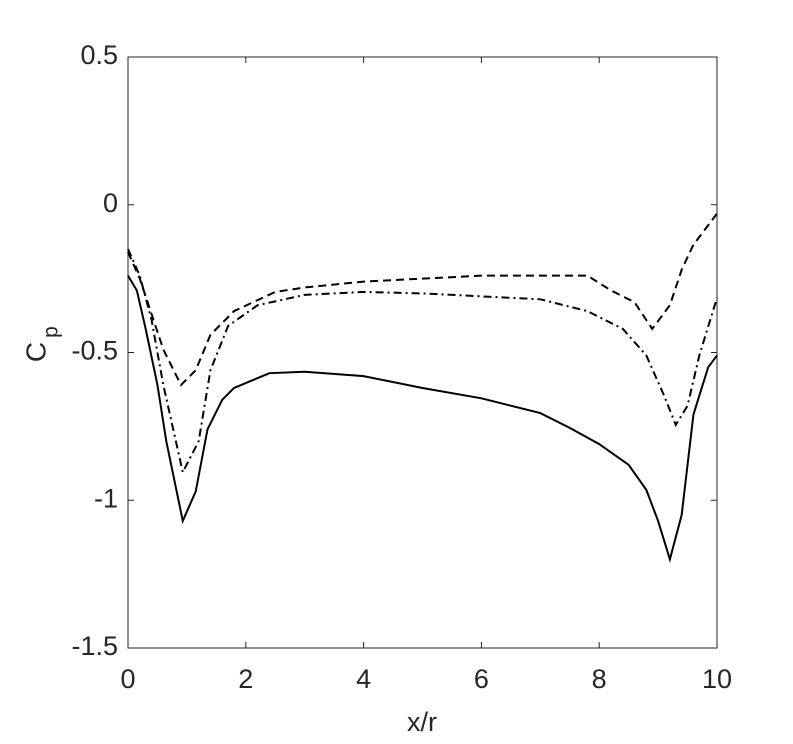 This screenshot has width=793, height=744. I want to click on y-axis-label-group: C p, so click(41, 344).